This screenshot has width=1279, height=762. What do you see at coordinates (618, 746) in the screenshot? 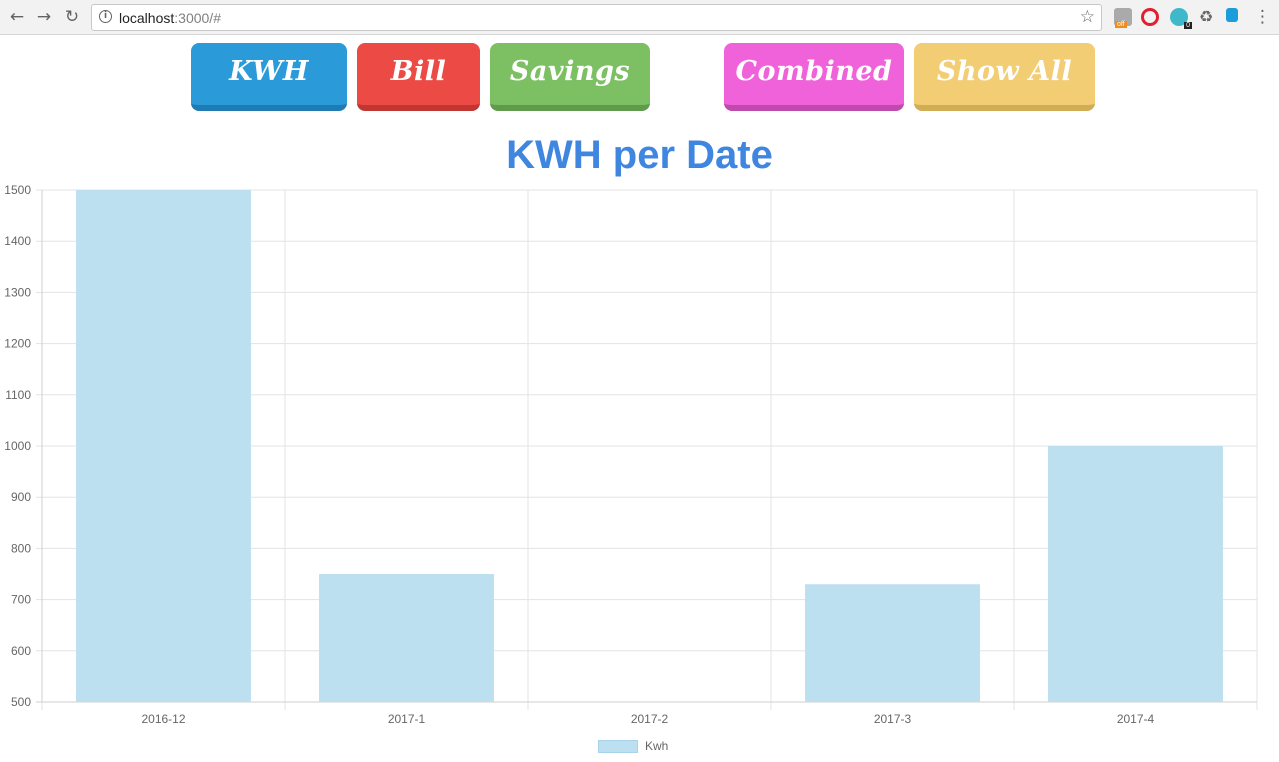
I see `legend-swatch` at bounding box center [618, 746].